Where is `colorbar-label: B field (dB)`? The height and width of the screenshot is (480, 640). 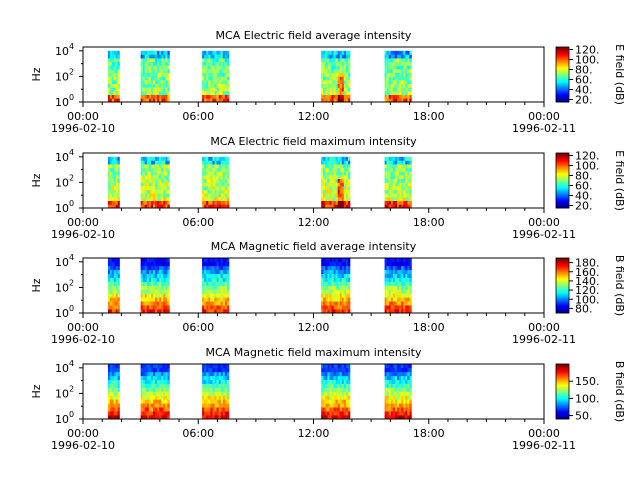
colorbar-label: B field (dB) is located at coordinates (619, 391).